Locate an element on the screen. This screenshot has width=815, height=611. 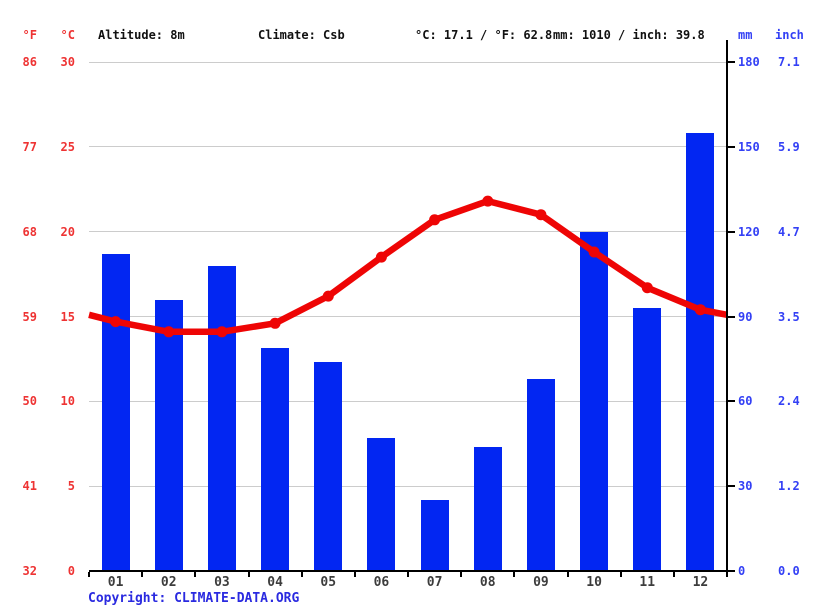
month-label: 03 is located at coordinates (222, 582).